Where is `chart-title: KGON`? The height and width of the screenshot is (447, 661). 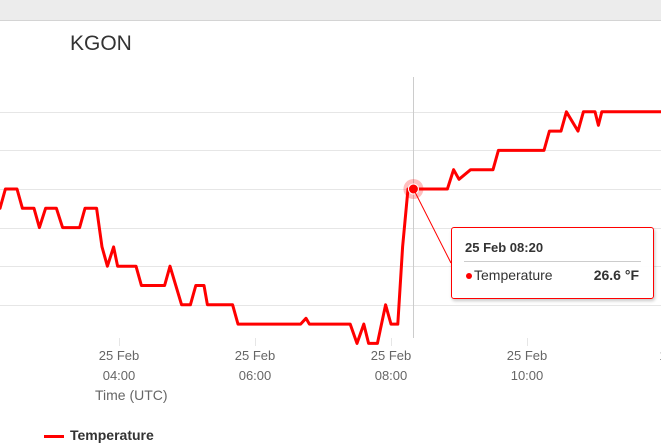
chart-title: KGON is located at coordinates (101, 43).